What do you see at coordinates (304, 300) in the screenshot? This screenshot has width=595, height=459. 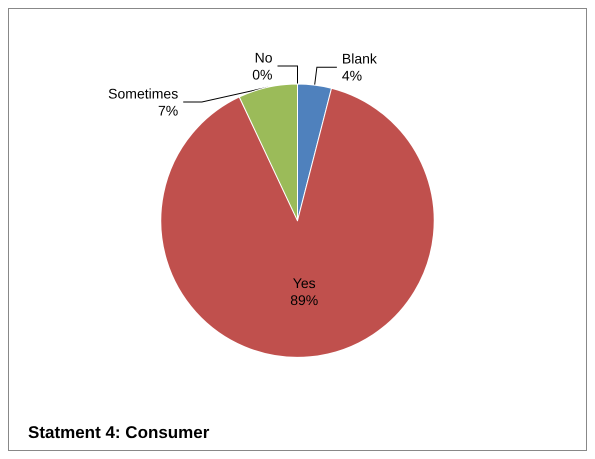 I see `data-label: 89%` at bounding box center [304, 300].